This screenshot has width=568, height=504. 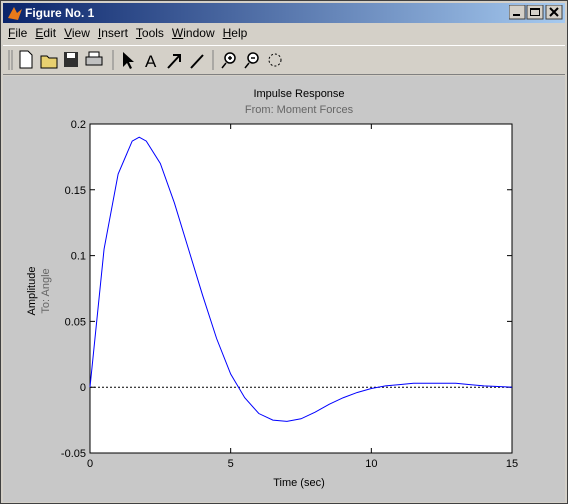 I want to click on menu-item: File, so click(x=18, y=33).